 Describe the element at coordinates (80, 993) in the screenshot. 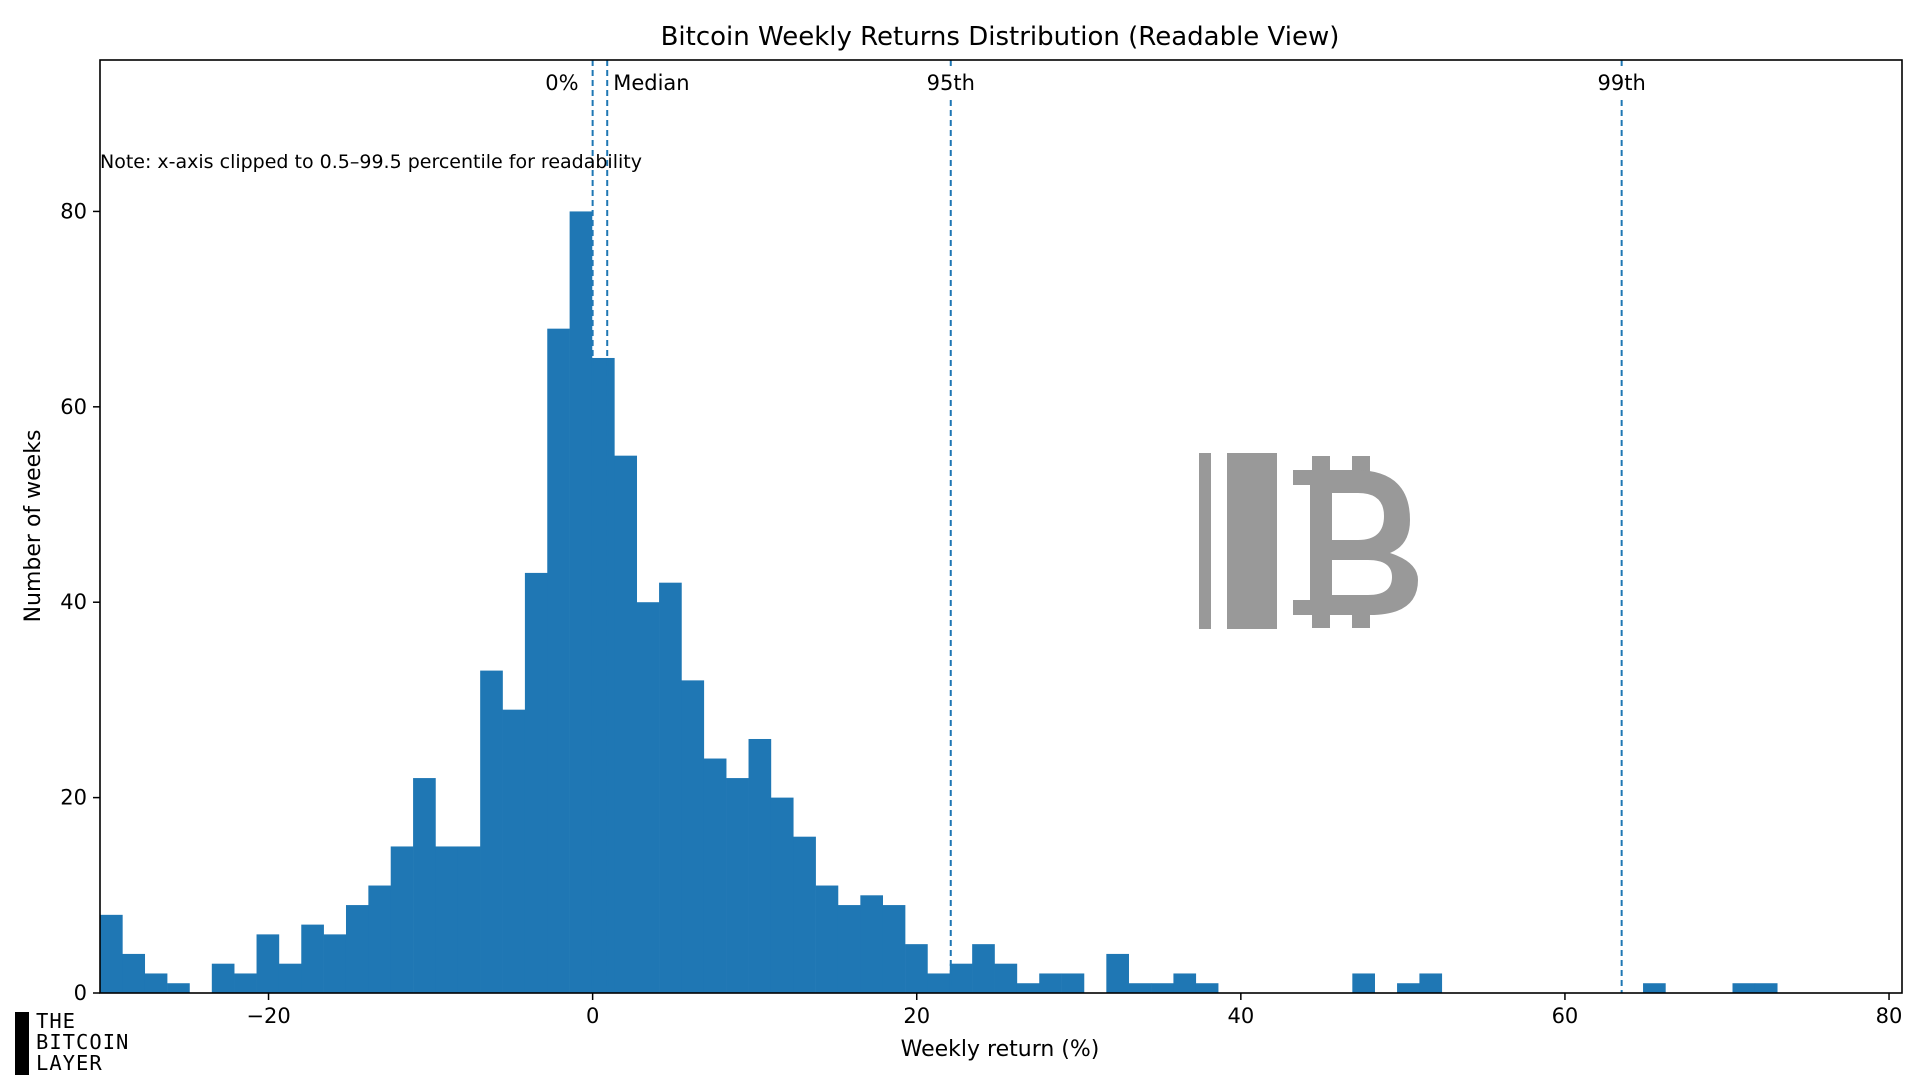

I see `y-tick-label: 0` at that location.